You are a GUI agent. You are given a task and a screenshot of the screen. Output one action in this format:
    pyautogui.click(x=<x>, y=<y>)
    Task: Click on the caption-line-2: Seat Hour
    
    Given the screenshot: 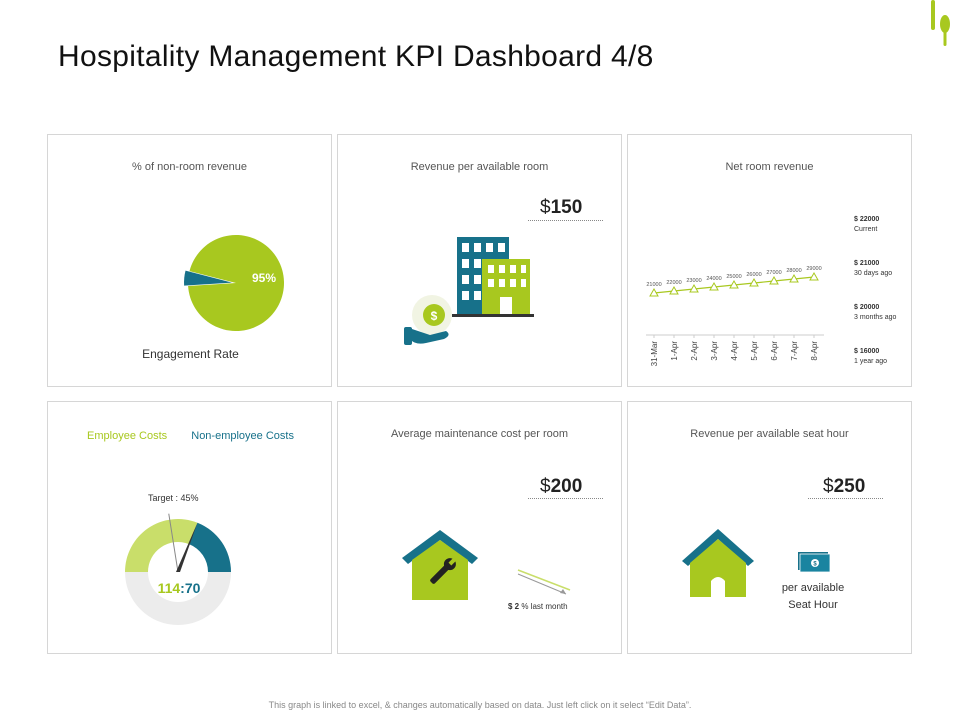 What is the action you would take?
    pyautogui.click(x=813, y=605)
    